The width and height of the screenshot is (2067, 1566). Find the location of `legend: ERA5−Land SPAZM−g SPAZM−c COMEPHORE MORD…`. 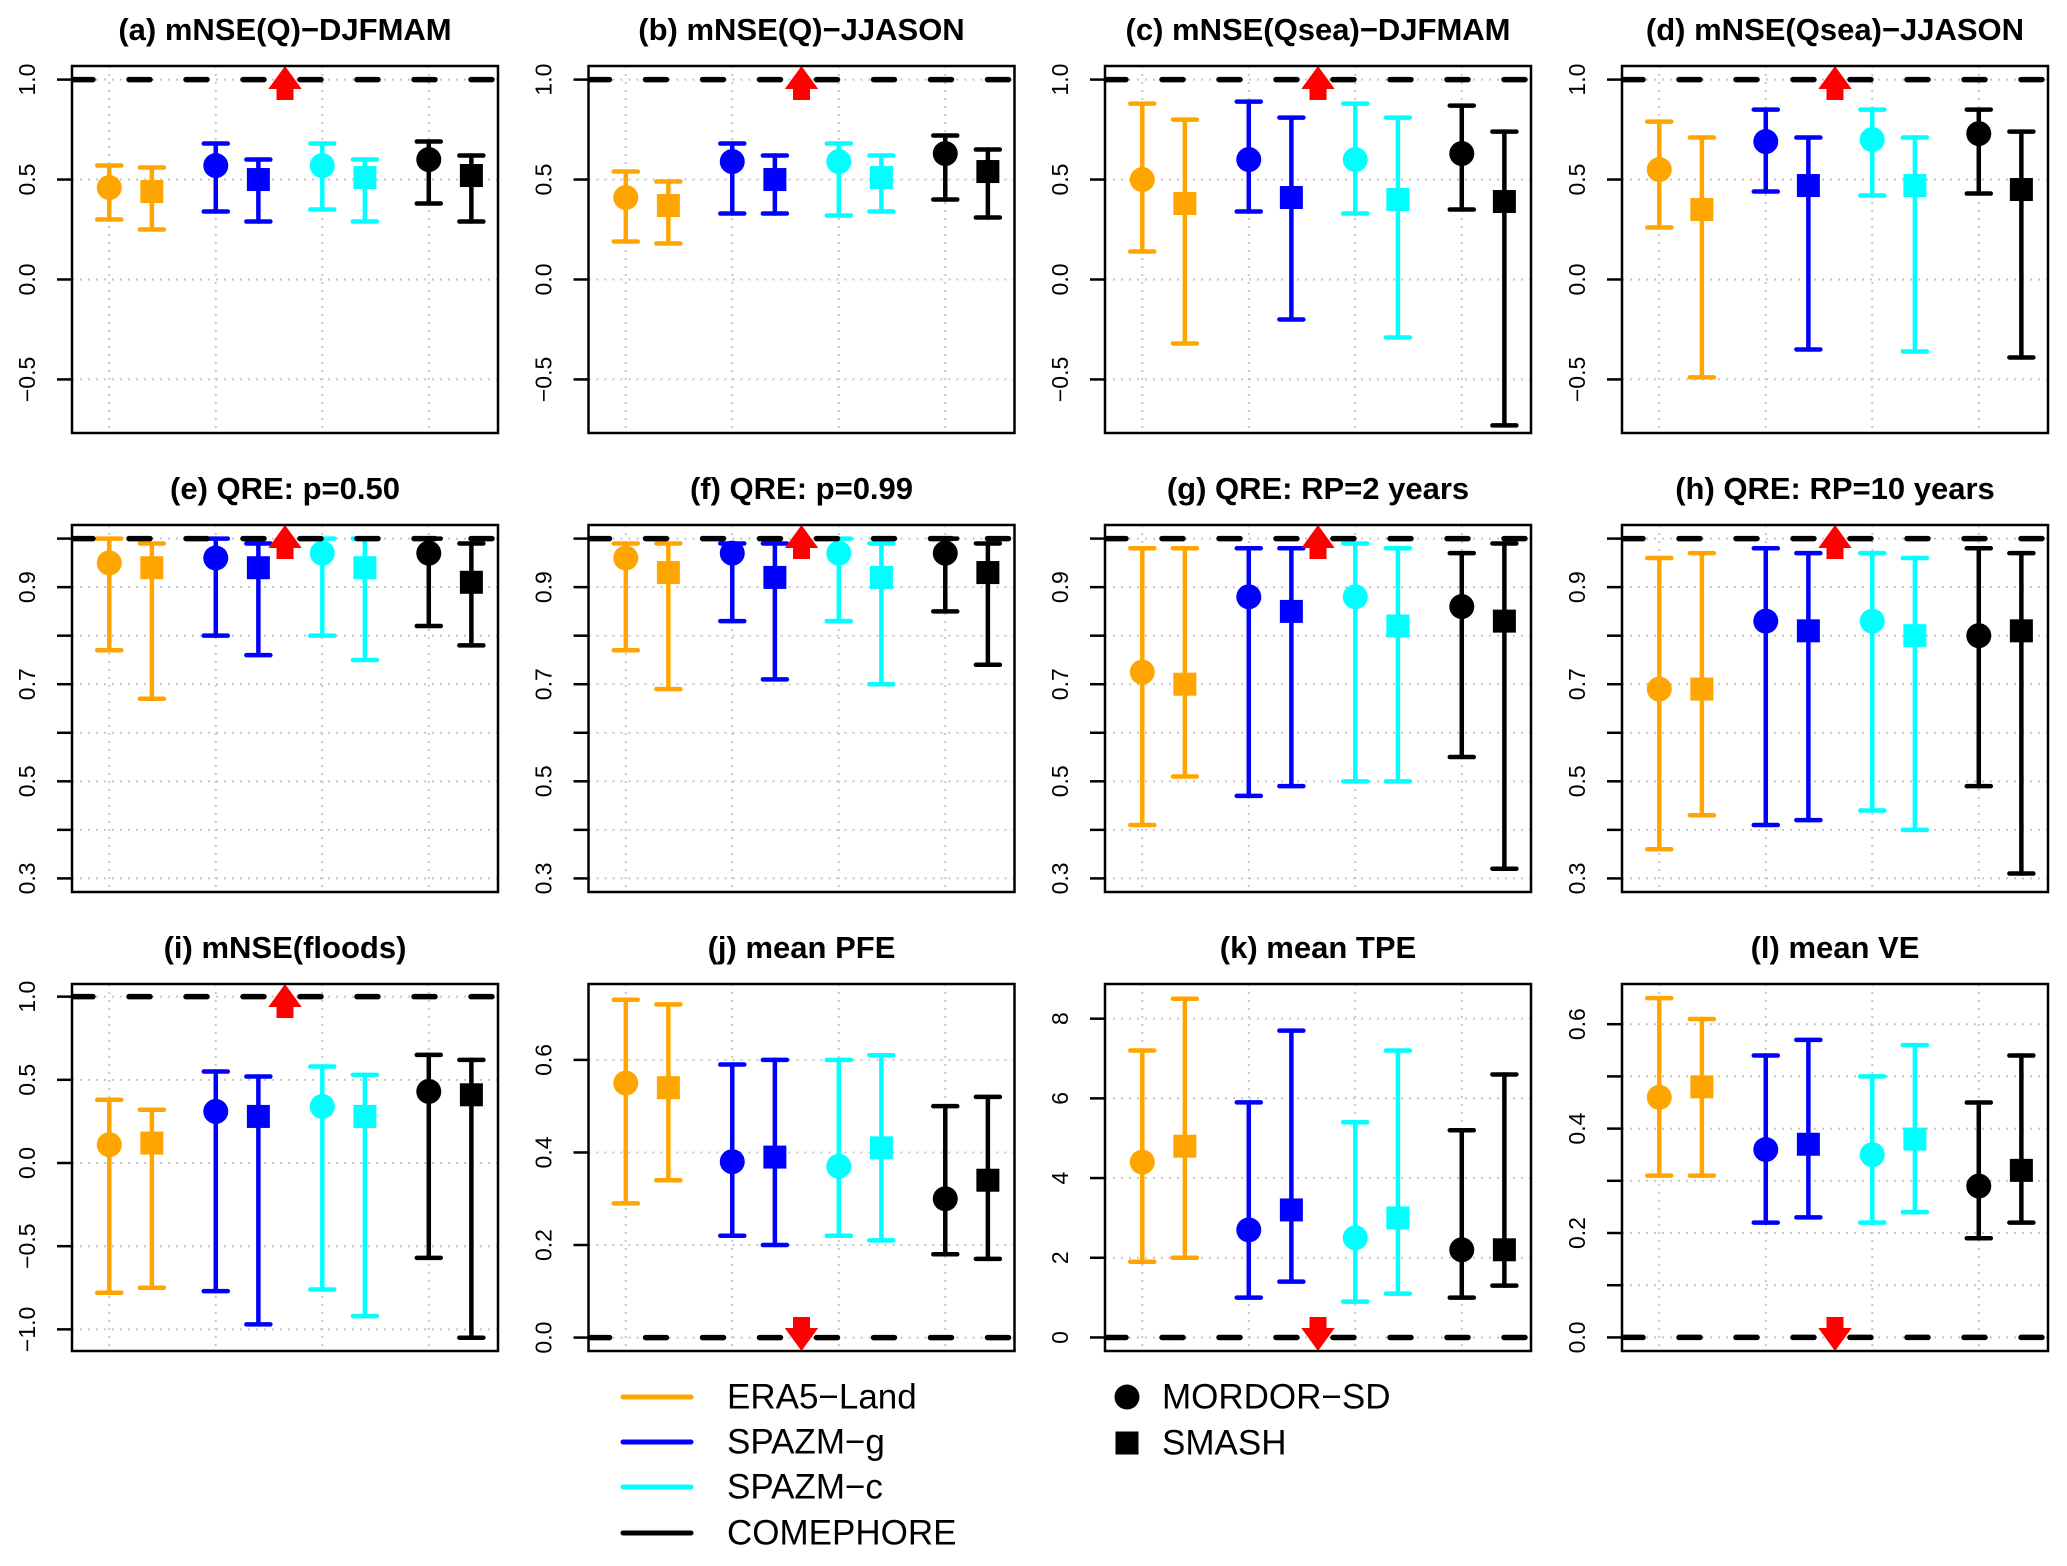

legend: ERA5−Land SPAZM−g SPAZM−c COMEPHORE MORD… is located at coordinates (1005, 1465).